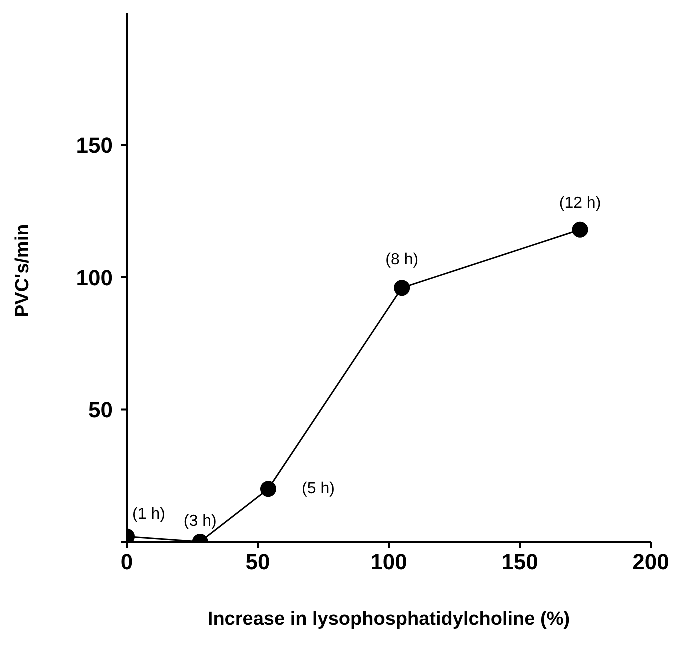  I want to click on x-tick-label: 200, so click(651, 562).